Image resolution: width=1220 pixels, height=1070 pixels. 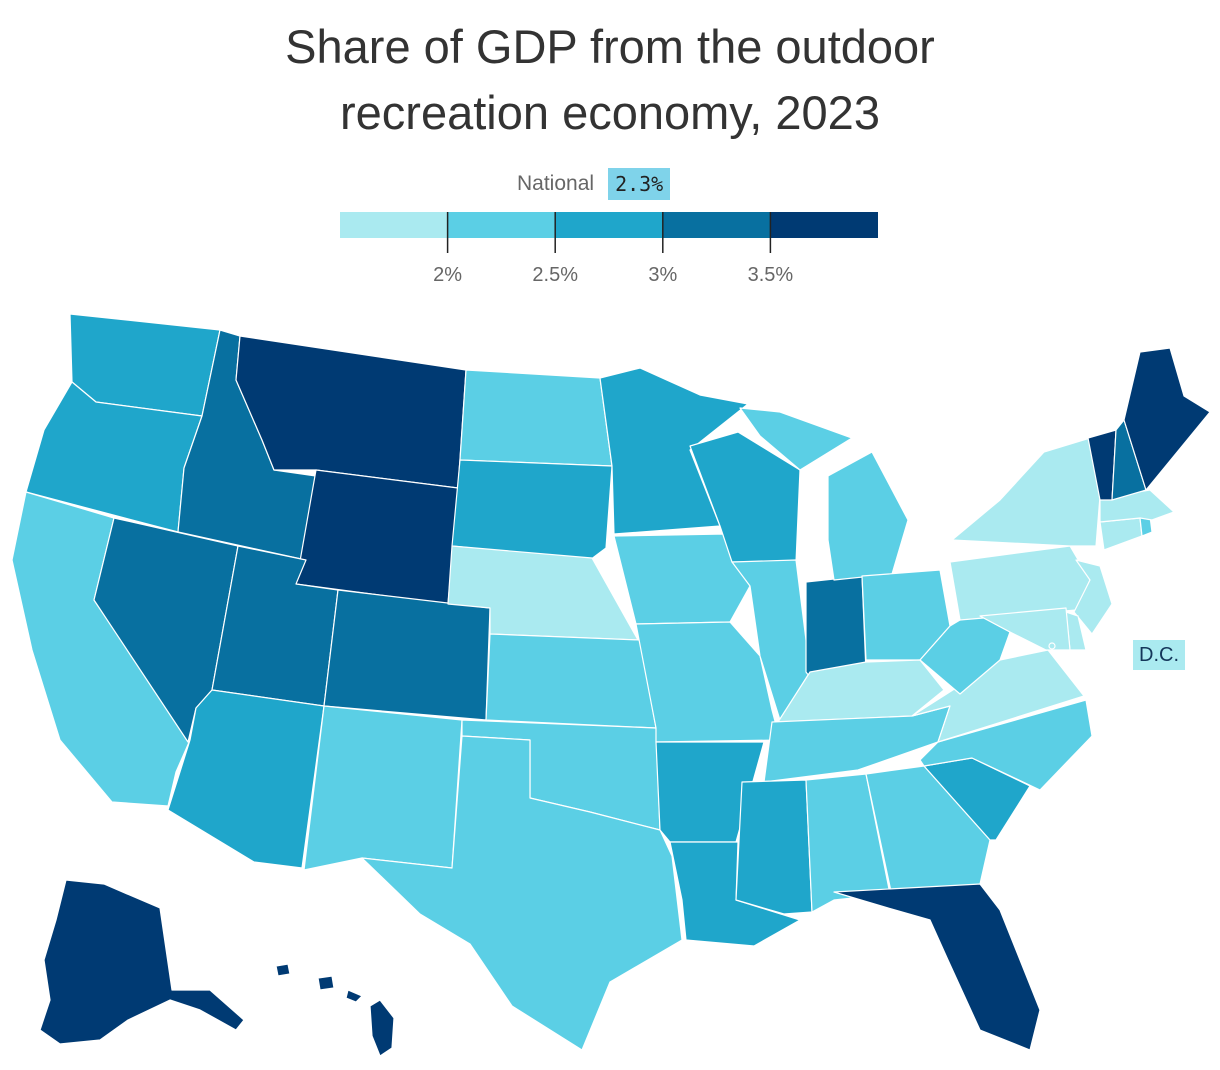 I want to click on state-new-mexico, so click(x=383, y=788).